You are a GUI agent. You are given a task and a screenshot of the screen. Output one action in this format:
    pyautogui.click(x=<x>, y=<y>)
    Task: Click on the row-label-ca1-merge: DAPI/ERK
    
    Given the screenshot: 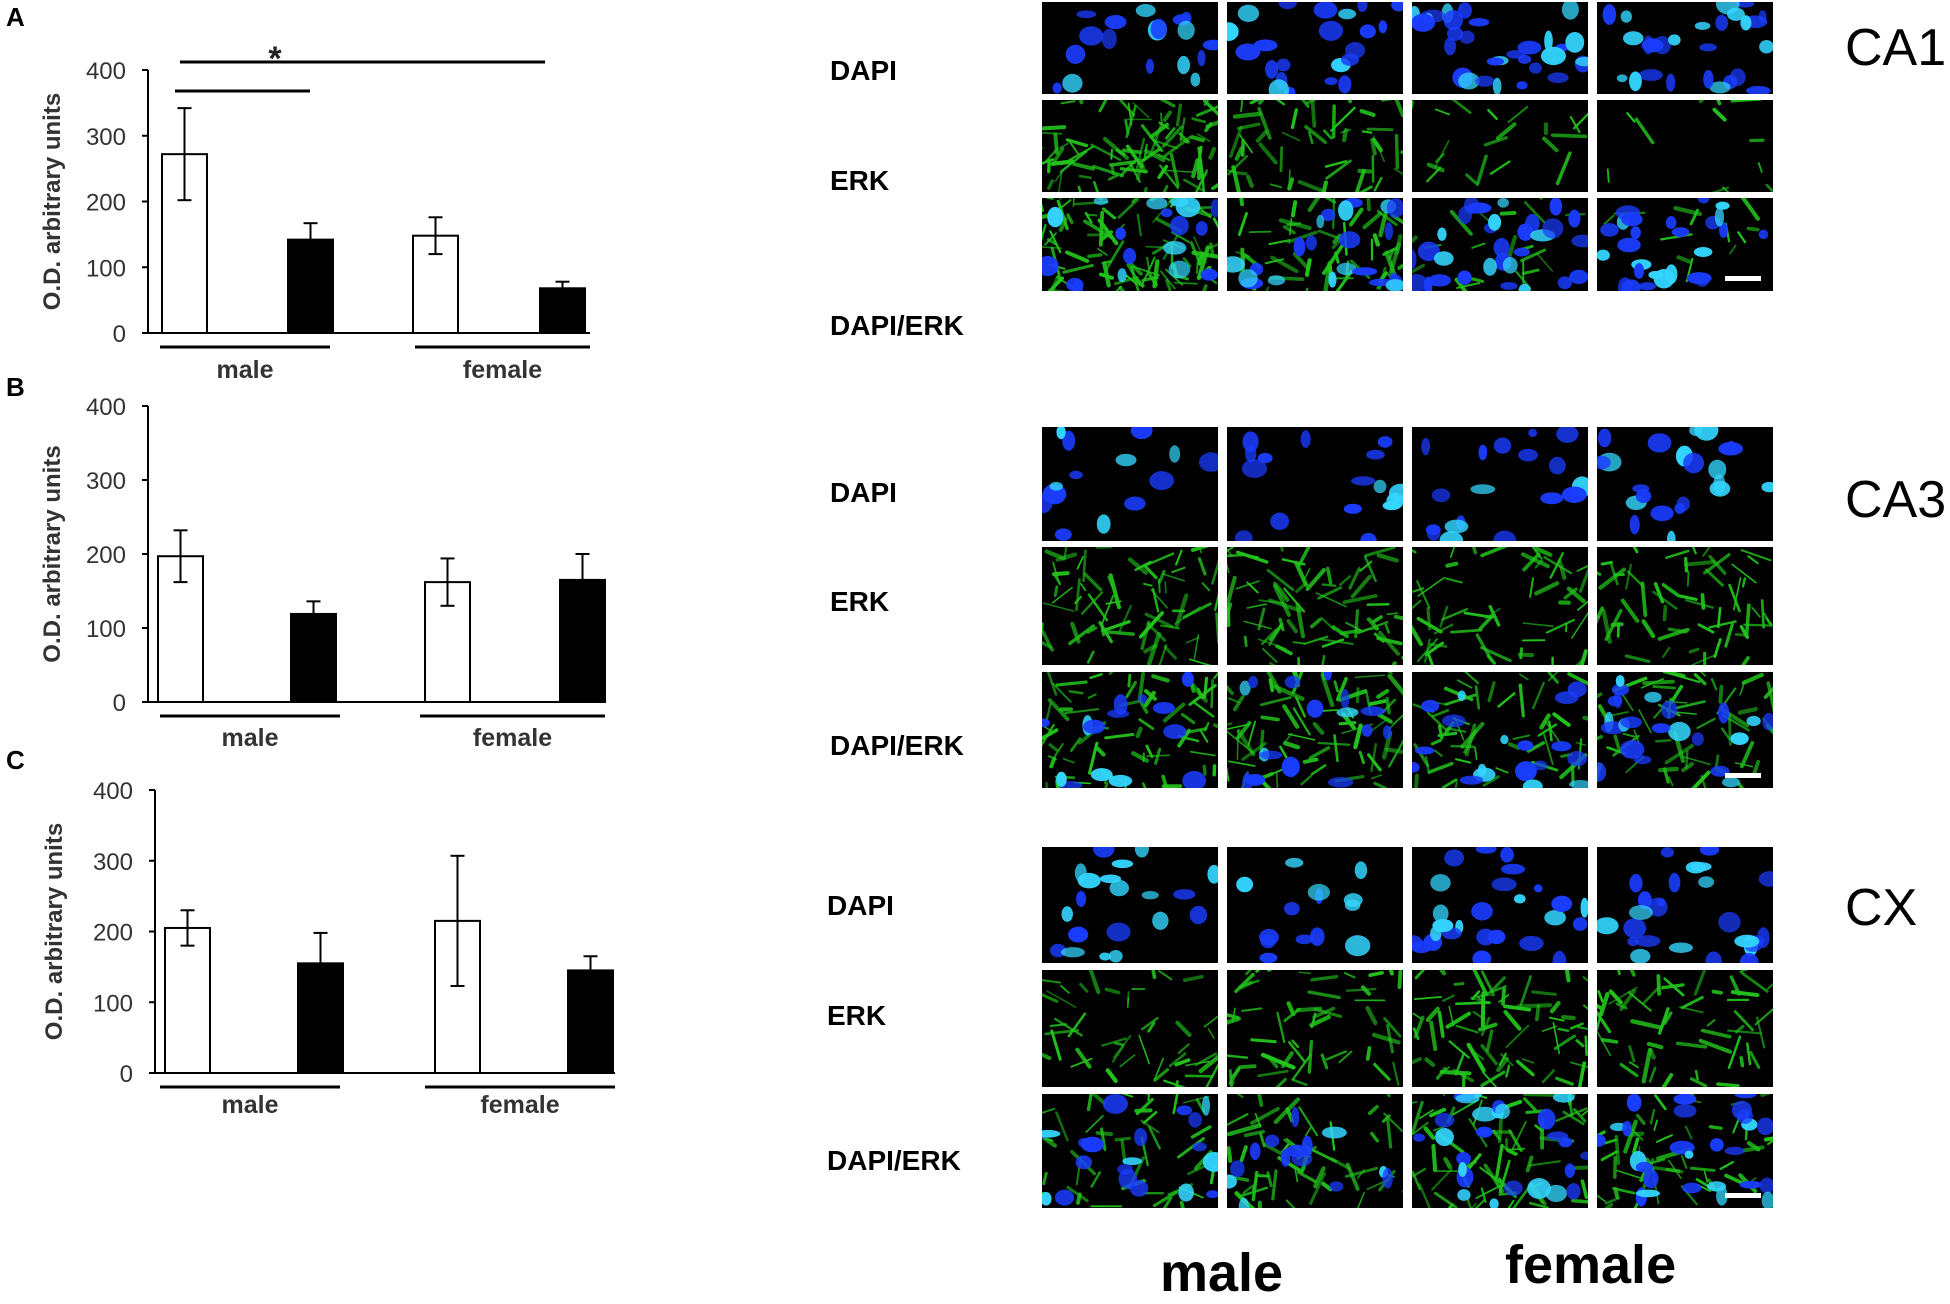 What is the action you would take?
    pyautogui.click(x=897, y=326)
    